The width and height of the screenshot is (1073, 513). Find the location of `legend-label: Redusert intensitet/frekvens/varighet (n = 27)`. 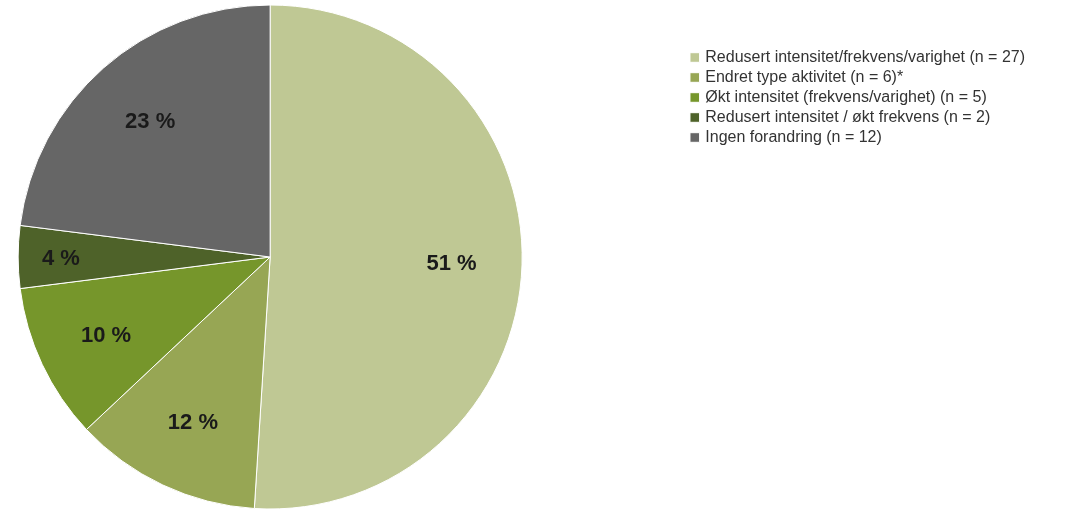

legend-label: Redusert intensitet/frekvens/varighet (n = 27) is located at coordinates (865, 57).